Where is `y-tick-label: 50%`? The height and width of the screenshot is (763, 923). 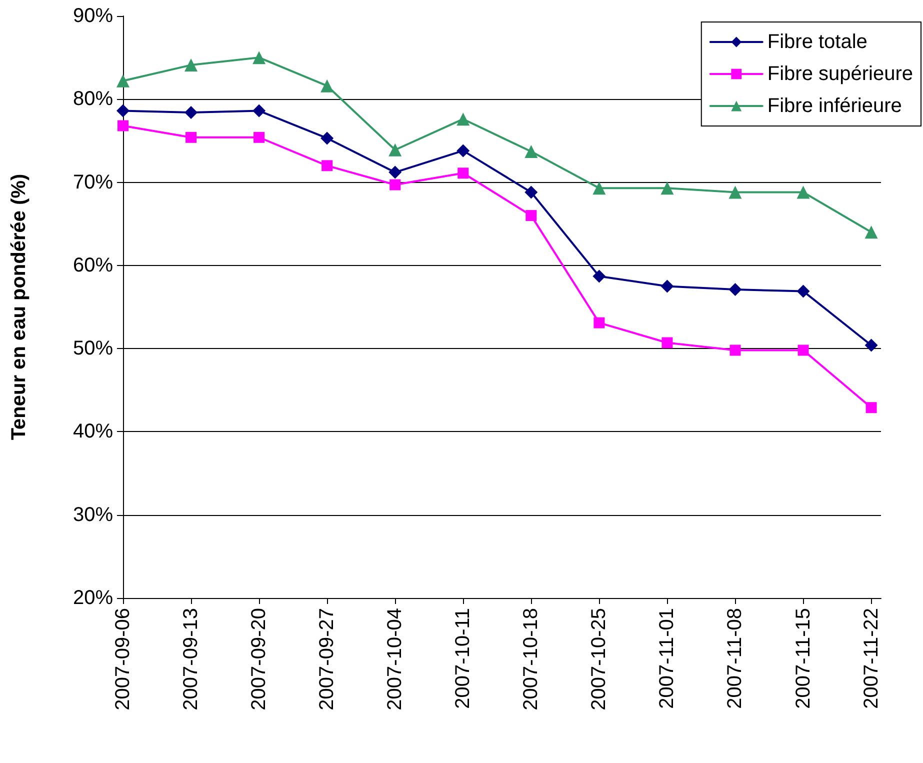
y-tick-label: 50% is located at coordinates (93, 349).